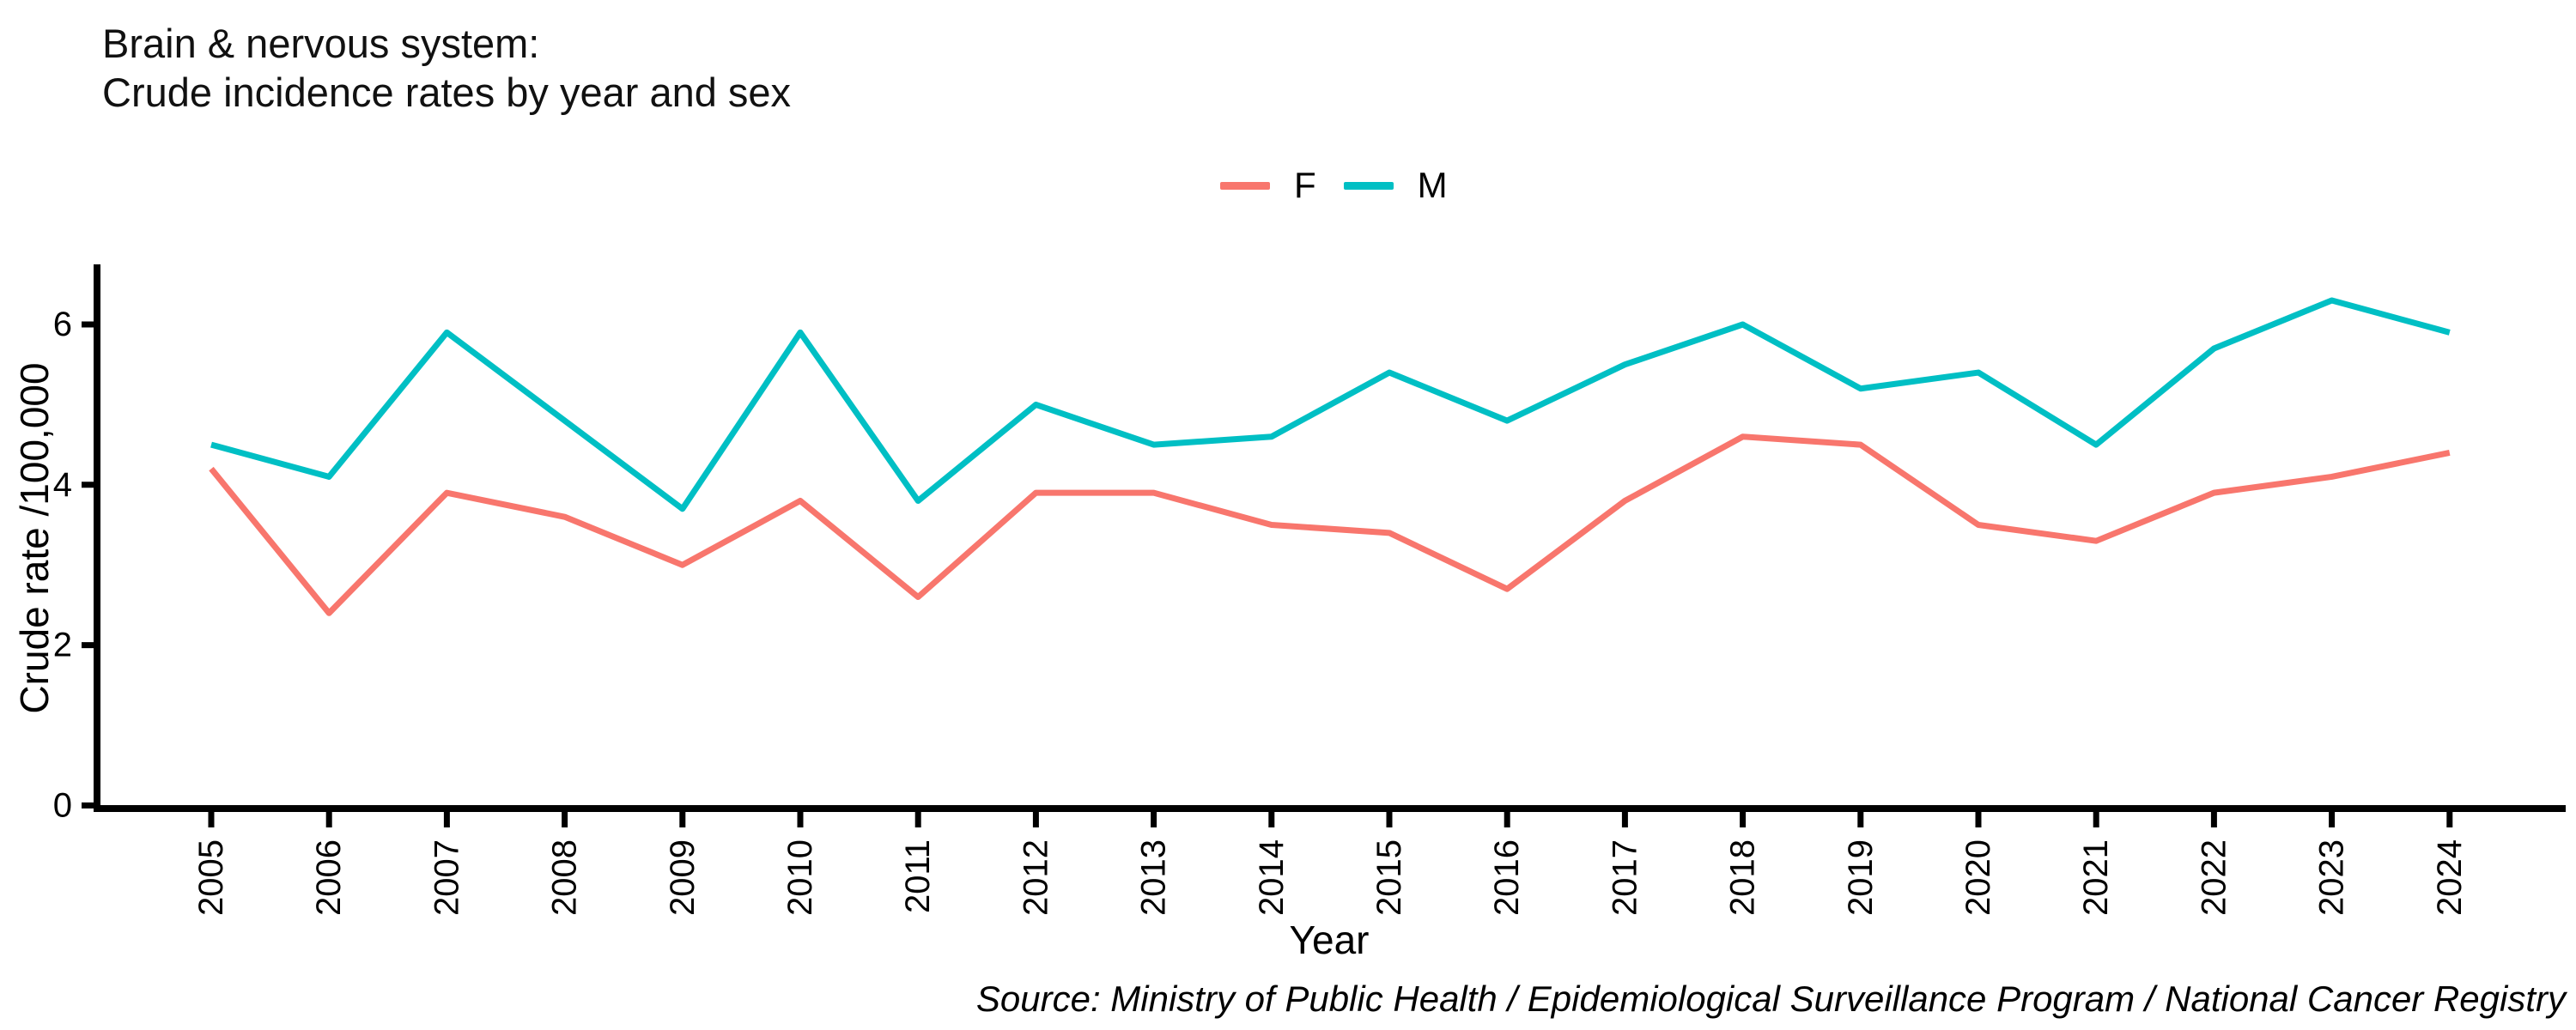  I want to click on x-tick-label: 2020, so click(1978, 877).